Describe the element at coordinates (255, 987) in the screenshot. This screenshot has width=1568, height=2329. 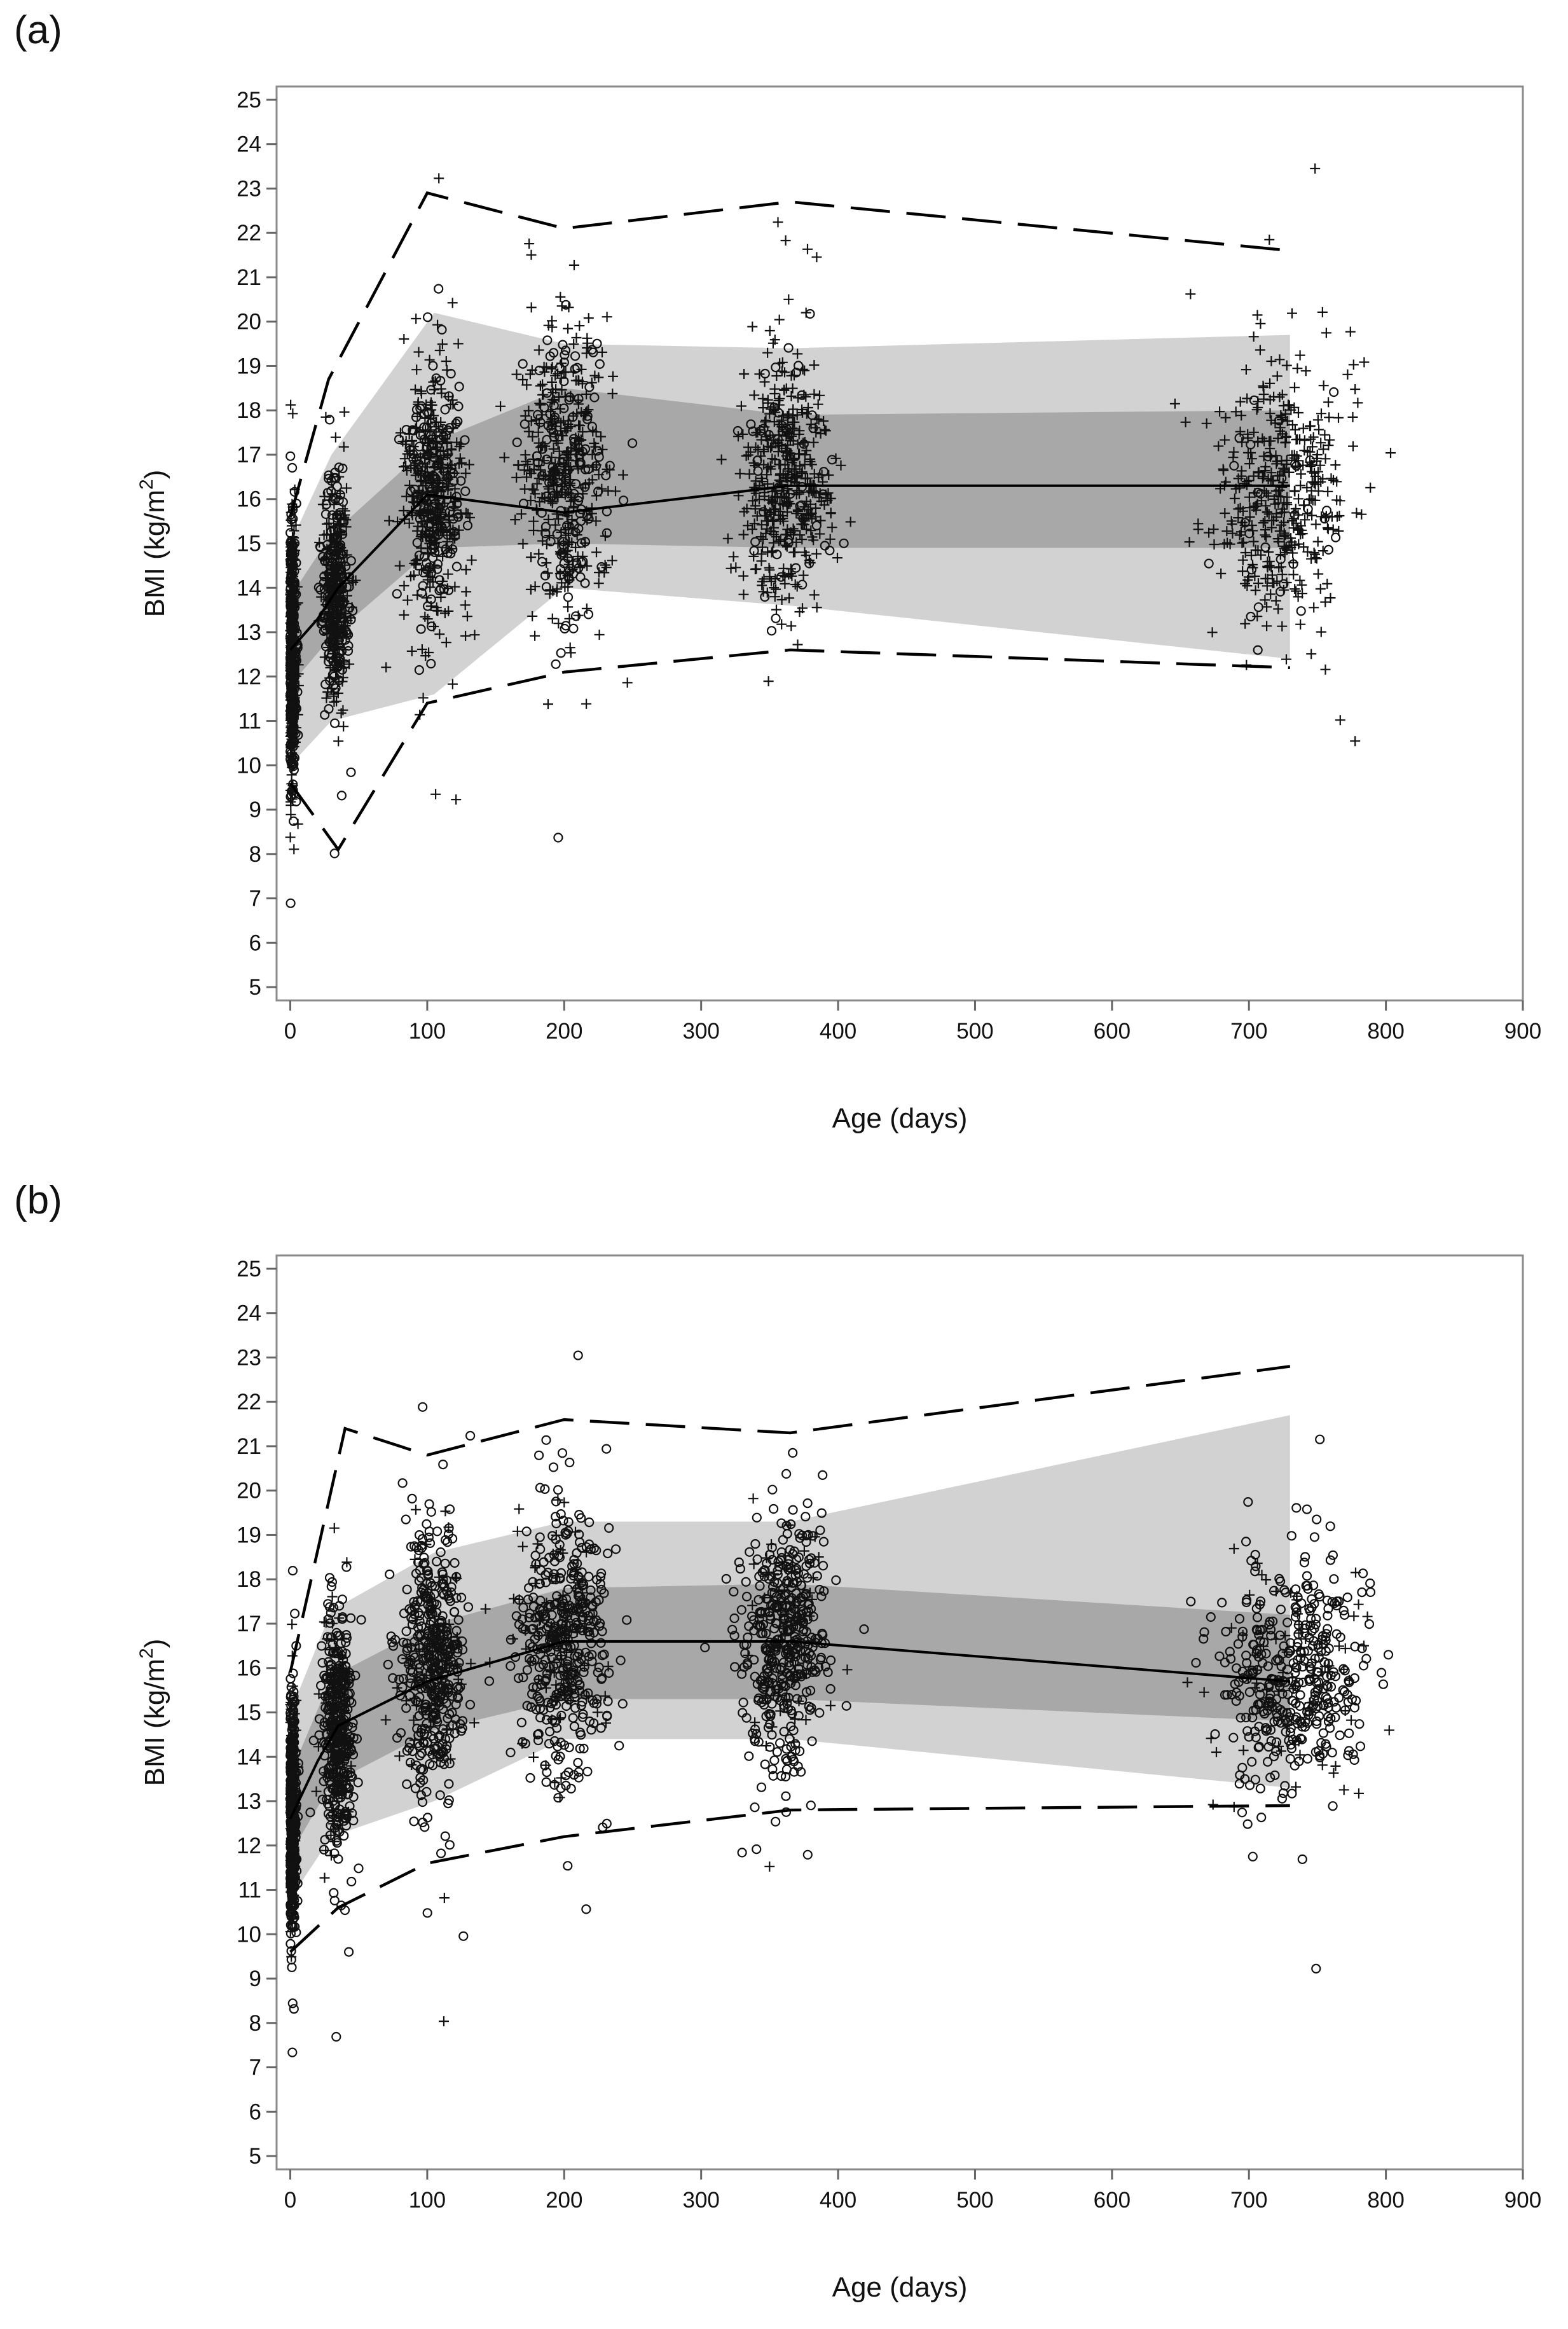
I see `y-tick-label: 5` at that location.